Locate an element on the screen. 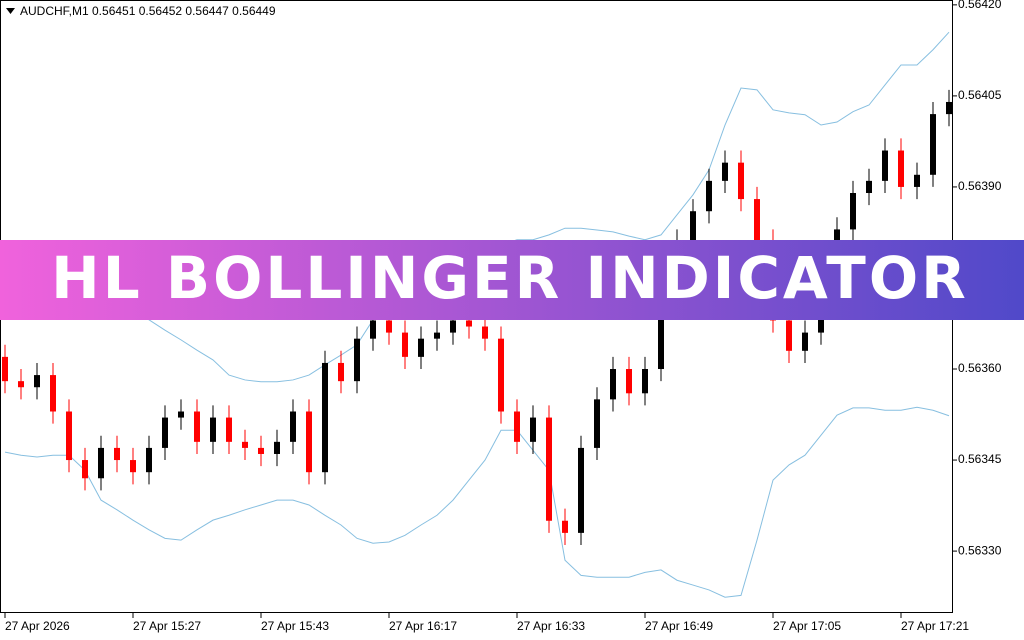  y-tick-label: 0.56405 is located at coordinates (980, 95).